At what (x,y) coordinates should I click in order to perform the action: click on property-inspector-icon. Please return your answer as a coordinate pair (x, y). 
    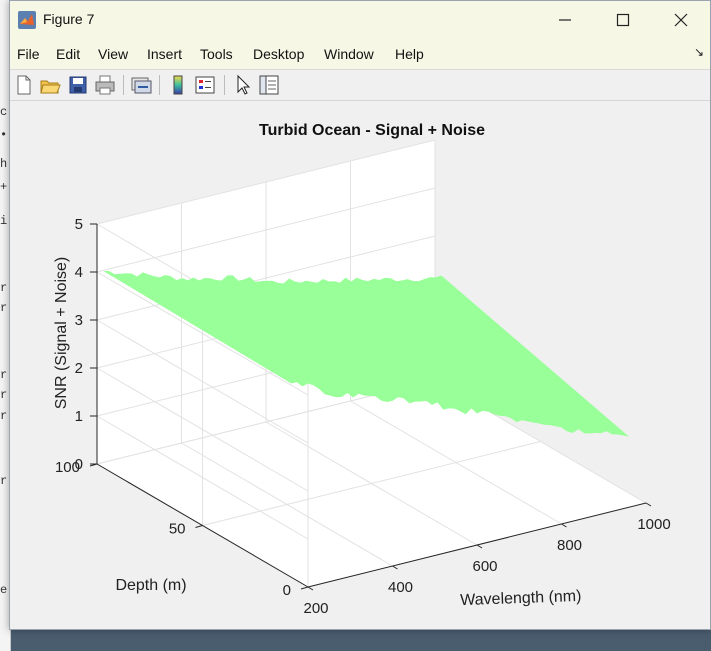
    Looking at the image, I should click on (269, 85).